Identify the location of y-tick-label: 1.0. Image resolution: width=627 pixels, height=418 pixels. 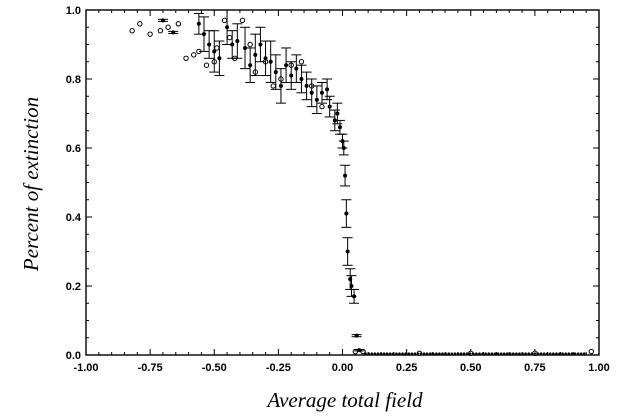
(73, 11).